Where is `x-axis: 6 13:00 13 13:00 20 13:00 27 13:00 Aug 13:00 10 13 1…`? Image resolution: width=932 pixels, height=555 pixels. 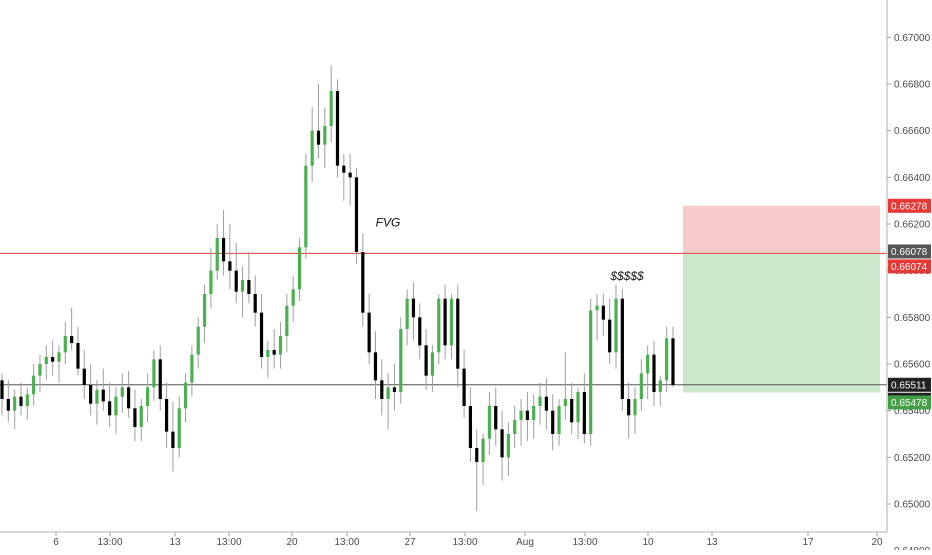
x-axis: 6 13:00 13 13:00 20 13:00 27 13:00 Aug 13:00 10 13 1… is located at coordinates (443, 539).